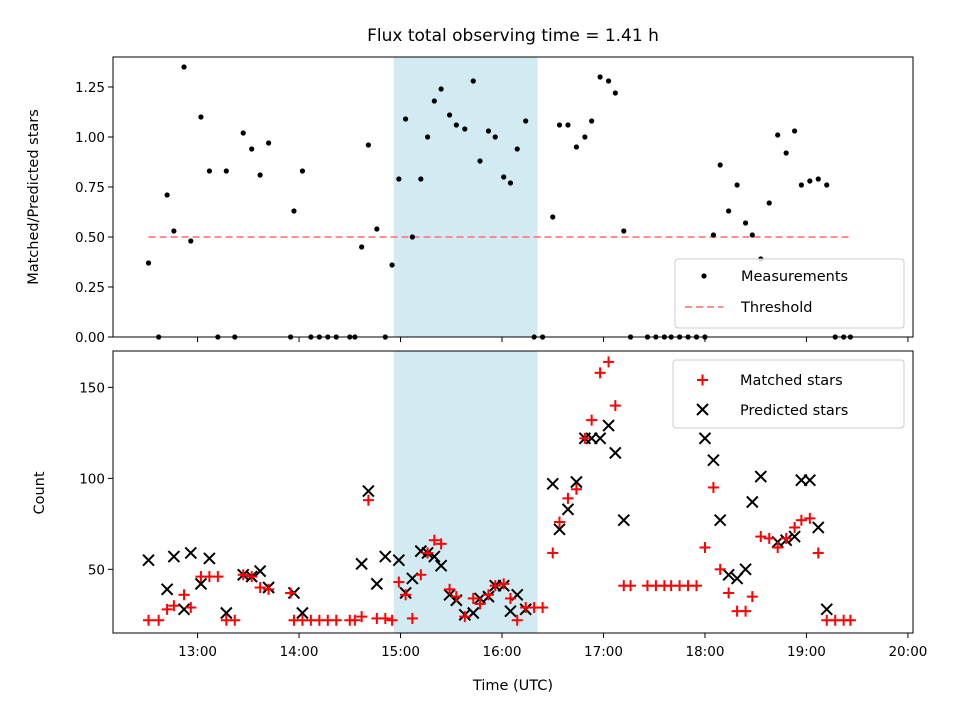 This screenshot has height=720, width=960. What do you see at coordinates (791, 381) in the screenshot?
I see `legend-matched-label: Matched stars` at bounding box center [791, 381].